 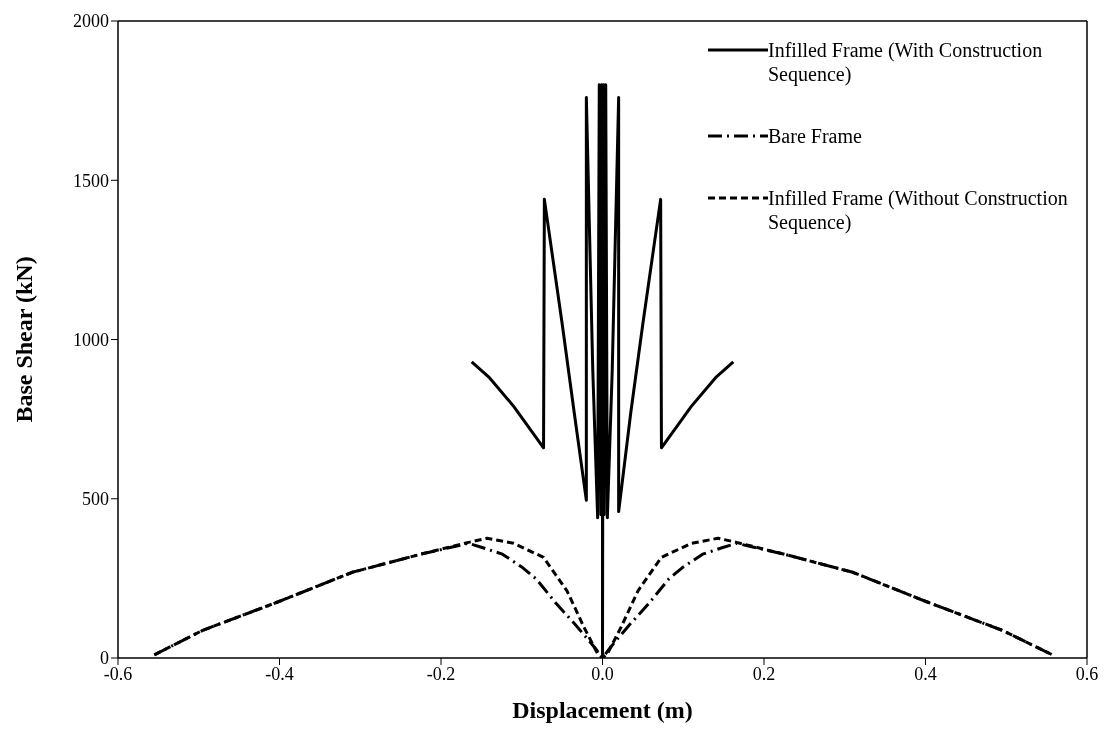 What do you see at coordinates (91, 339) in the screenshot?
I see `y-tick-label: 1000` at bounding box center [91, 339].